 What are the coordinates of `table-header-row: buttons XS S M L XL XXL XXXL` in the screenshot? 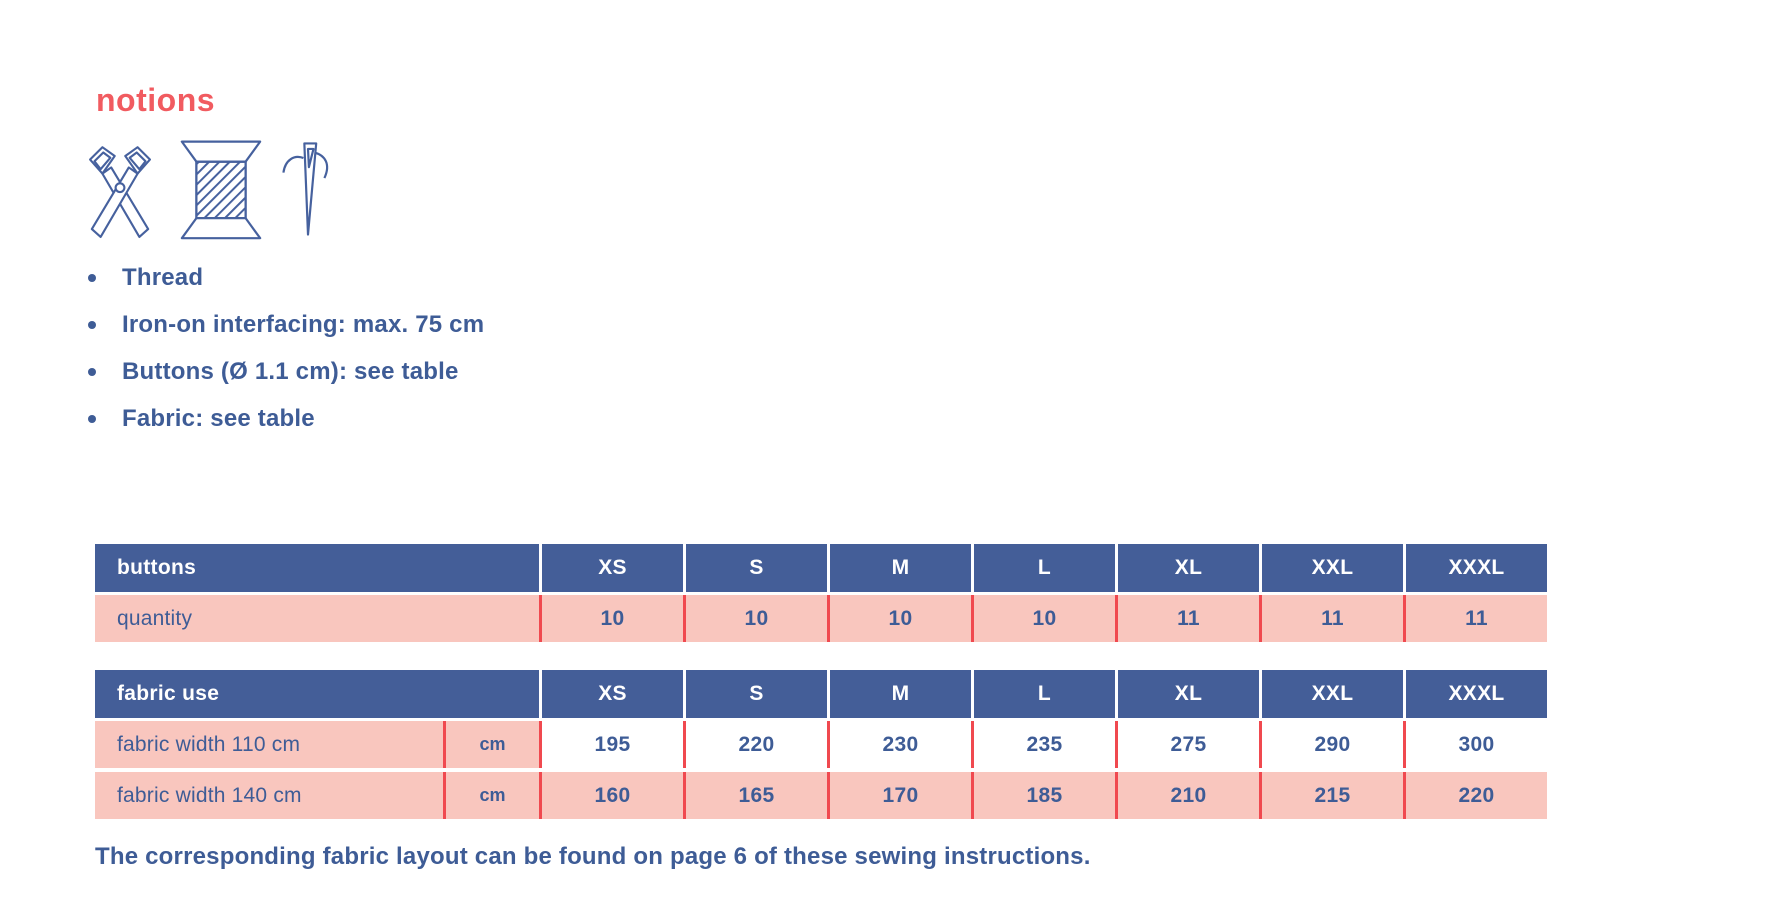 It's located at (821, 568).